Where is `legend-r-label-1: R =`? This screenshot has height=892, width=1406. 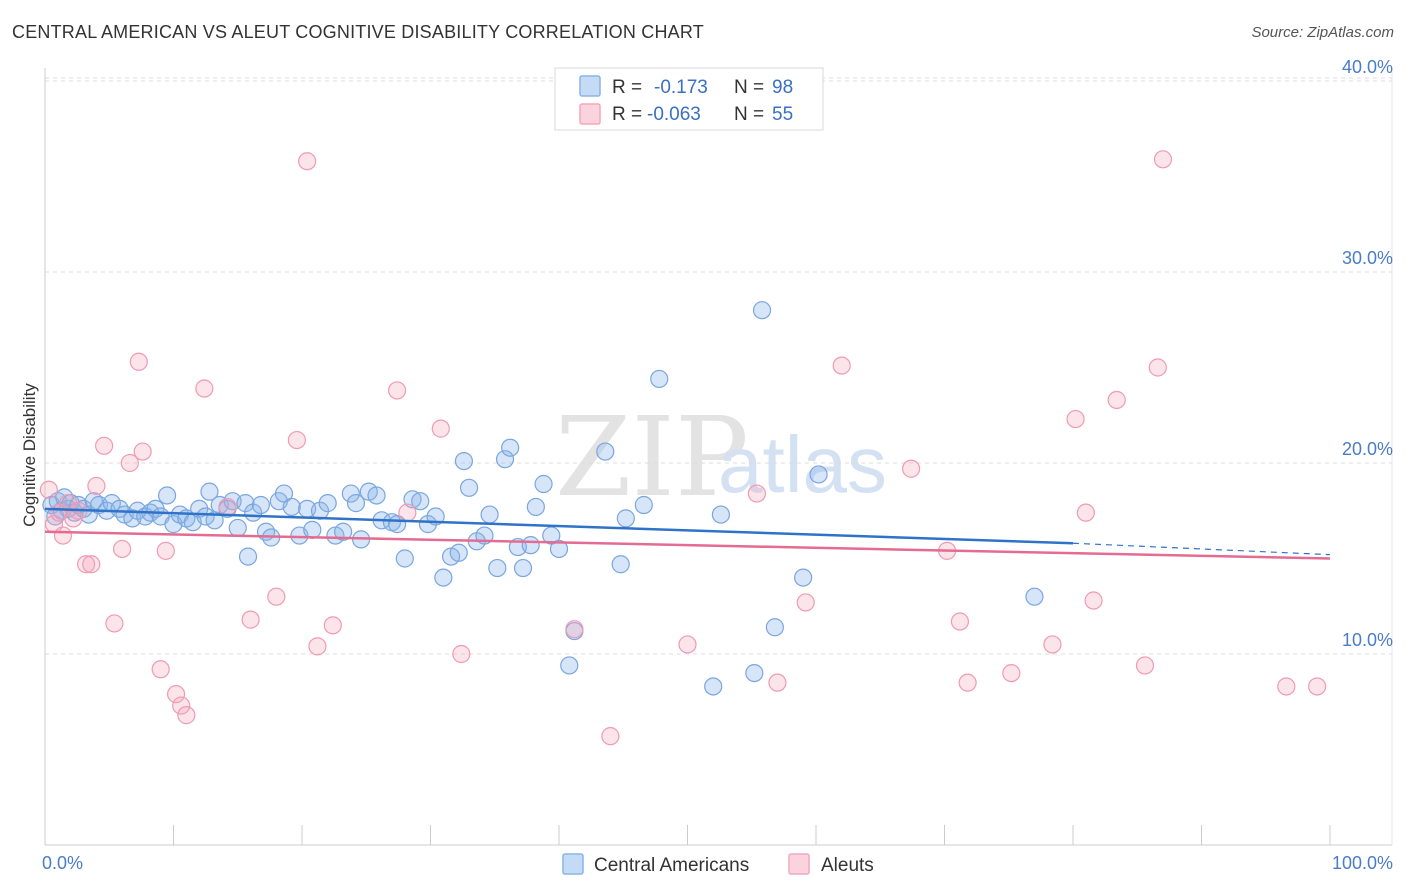 legend-r-label-1: R = is located at coordinates (627, 114).